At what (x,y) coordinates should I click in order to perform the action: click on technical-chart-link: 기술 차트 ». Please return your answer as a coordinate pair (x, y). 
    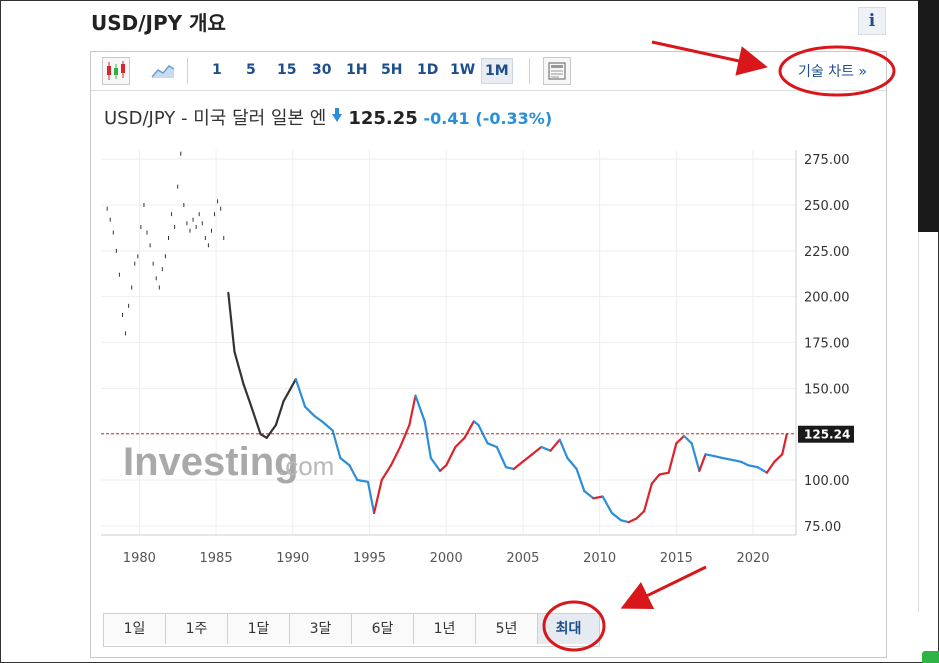
    Looking at the image, I should click on (832, 72).